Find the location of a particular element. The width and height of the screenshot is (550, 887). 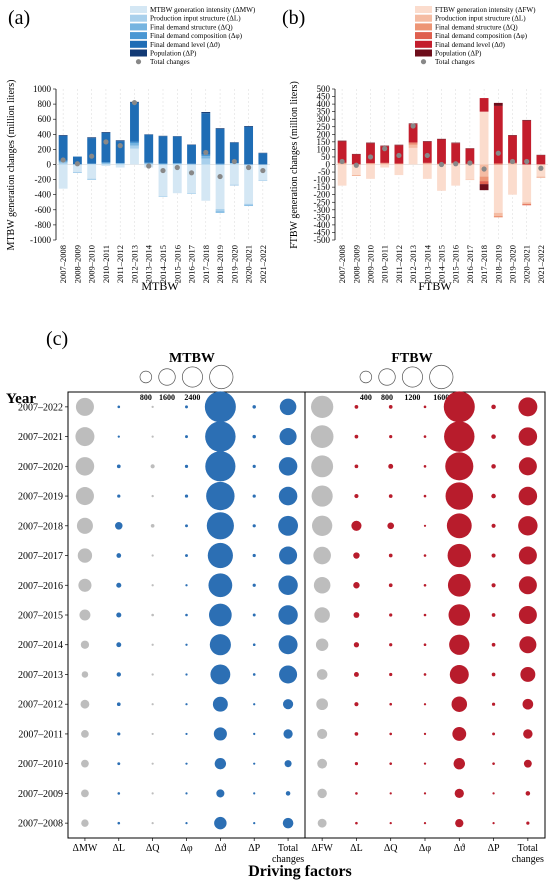

mtbw-x-tick-label: 2013–2014 is located at coordinates (149, 263).